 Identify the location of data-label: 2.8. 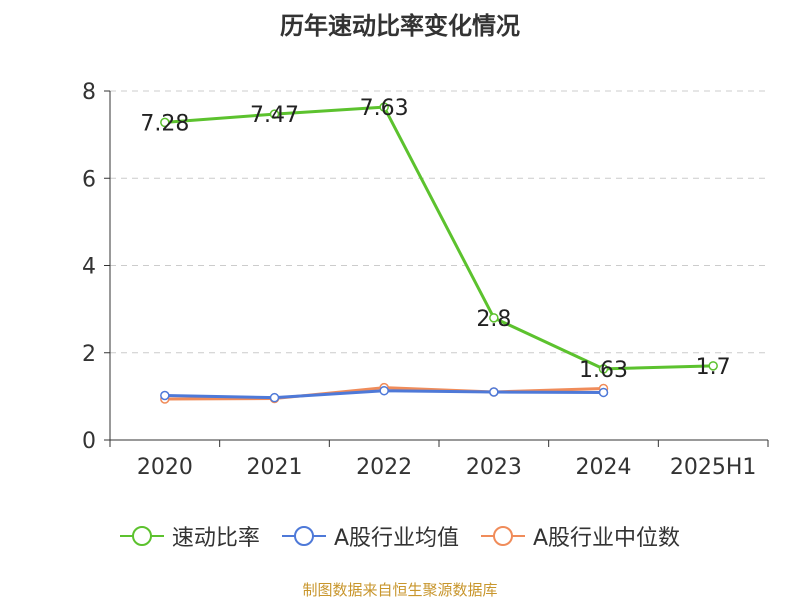
(493, 319).